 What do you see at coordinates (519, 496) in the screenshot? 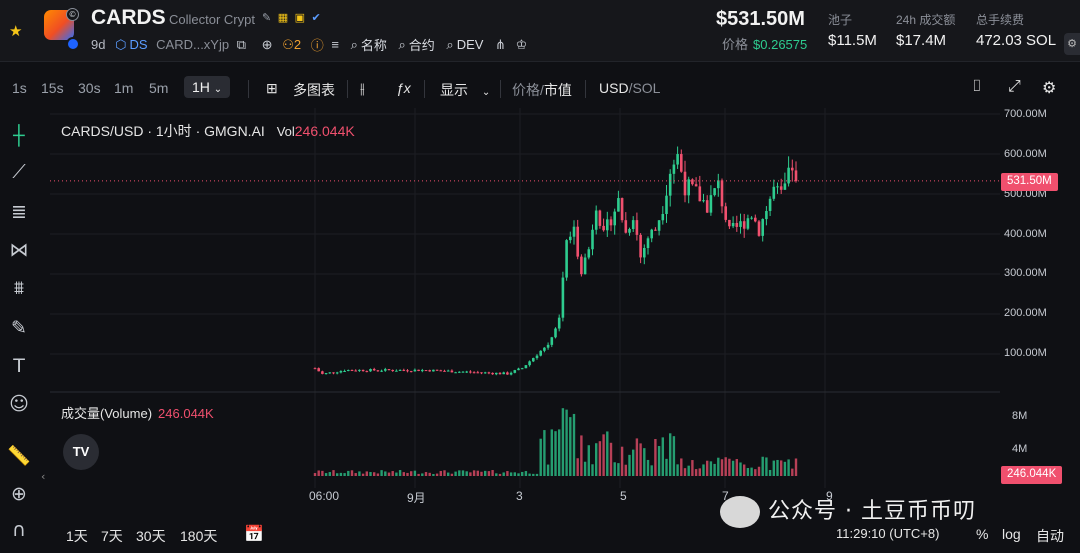
I see `x-tick: 3` at bounding box center [519, 496].